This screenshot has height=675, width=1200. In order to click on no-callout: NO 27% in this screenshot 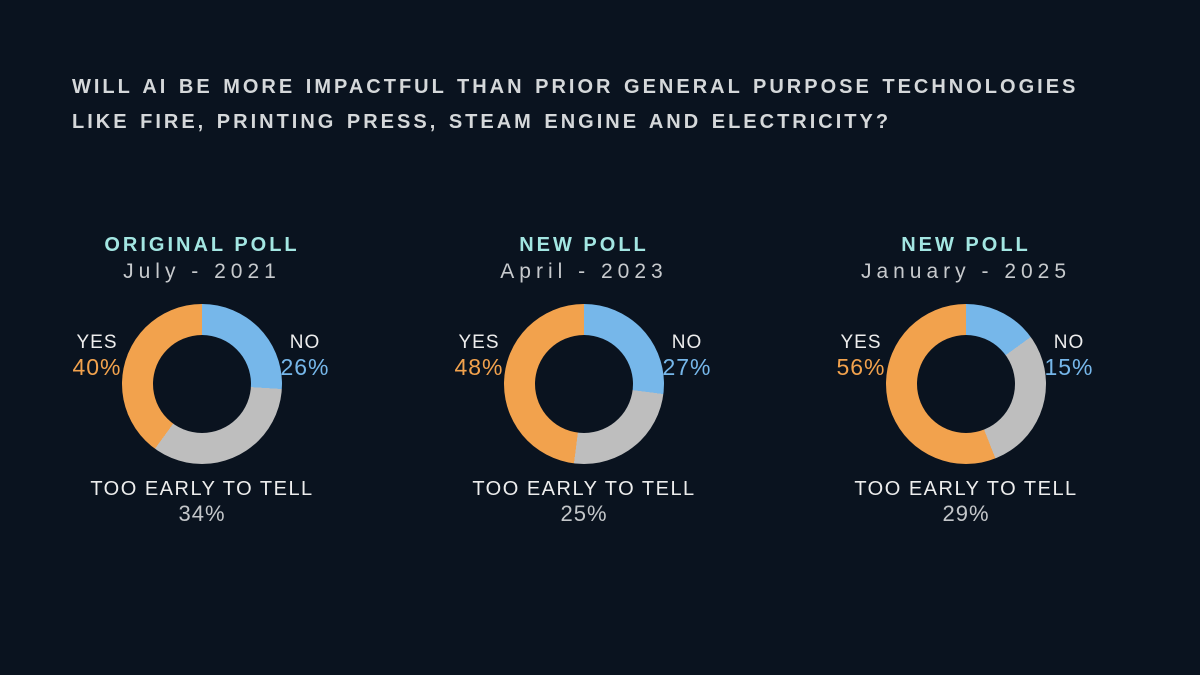, I will do `click(687, 356)`.